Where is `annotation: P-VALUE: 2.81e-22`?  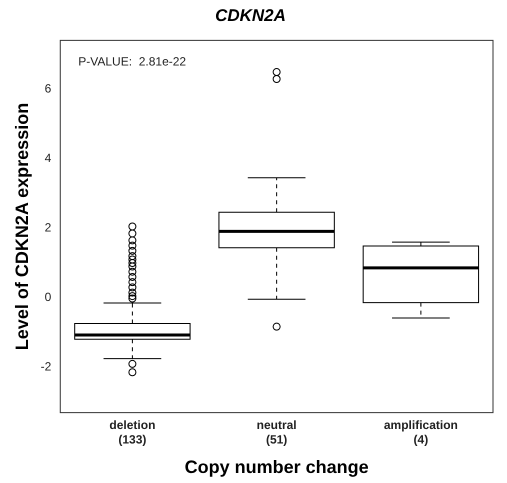 annotation: P-VALUE: 2.81e-22 is located at coordinates (132, 61).